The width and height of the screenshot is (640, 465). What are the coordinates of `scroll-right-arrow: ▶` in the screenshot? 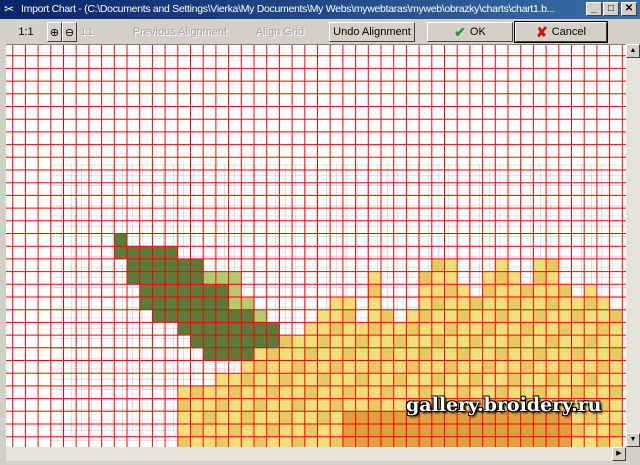 It's located at (619, 454).